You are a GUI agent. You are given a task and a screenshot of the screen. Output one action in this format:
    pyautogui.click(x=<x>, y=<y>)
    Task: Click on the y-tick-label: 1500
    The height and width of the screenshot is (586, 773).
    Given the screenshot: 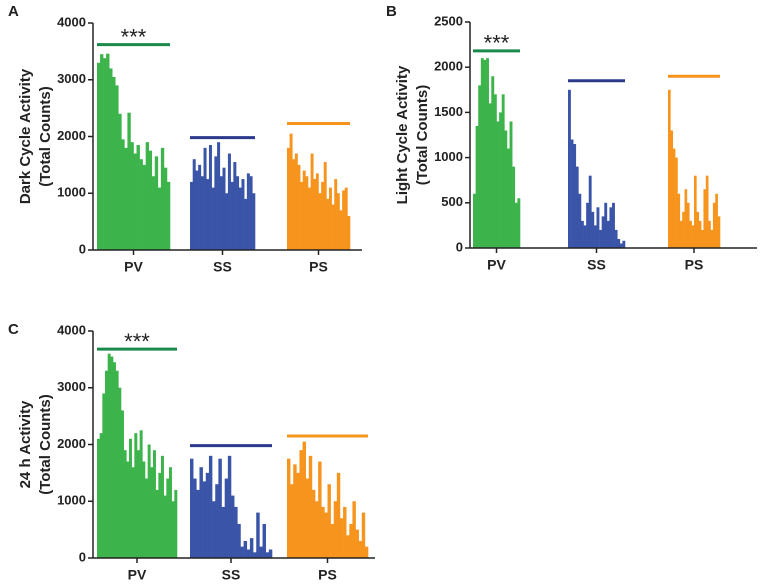 What is the action you would take?
    pyautogui.click(x=448, y=111)
    